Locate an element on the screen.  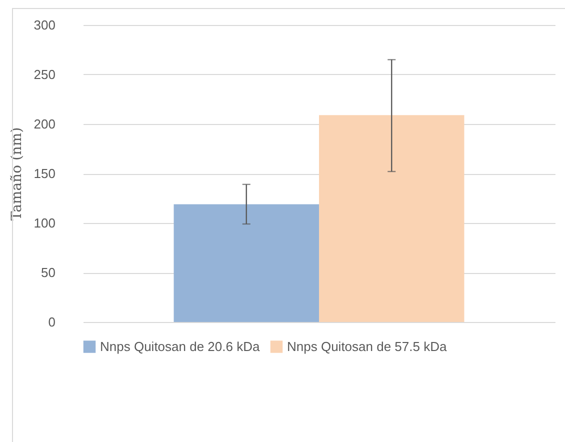
y-tick-label: 150 is located at coordinates (45, 173).